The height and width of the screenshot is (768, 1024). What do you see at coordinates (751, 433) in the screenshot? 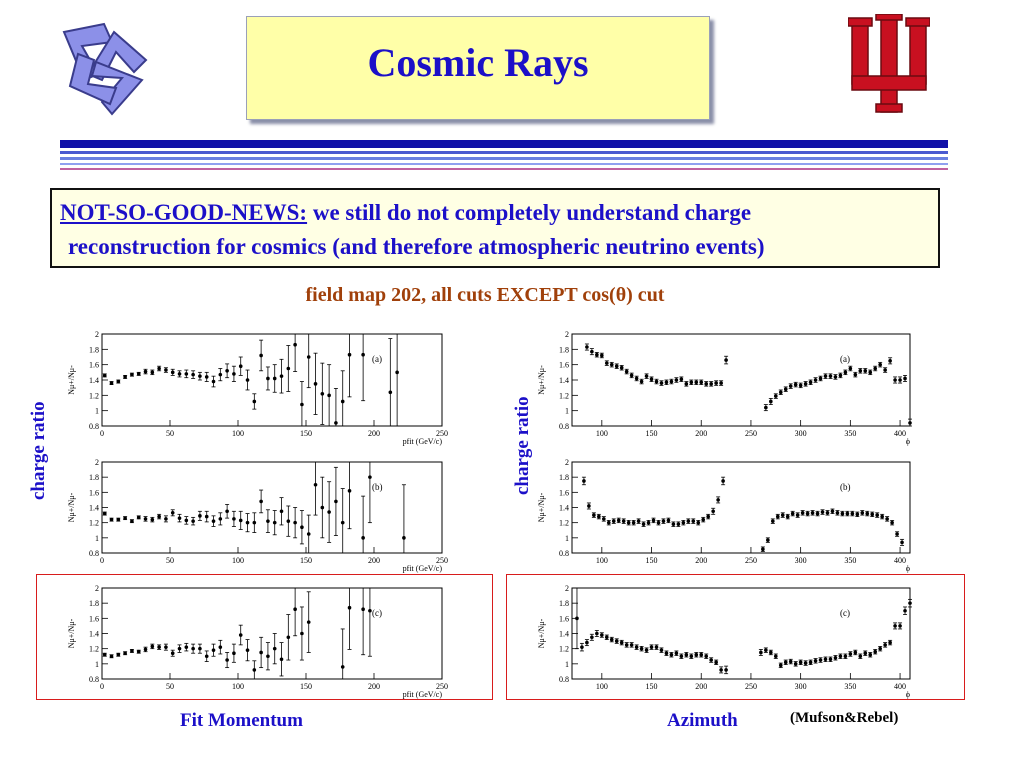
I see `x-tick-label: 250` at bounding box center [751, 433].